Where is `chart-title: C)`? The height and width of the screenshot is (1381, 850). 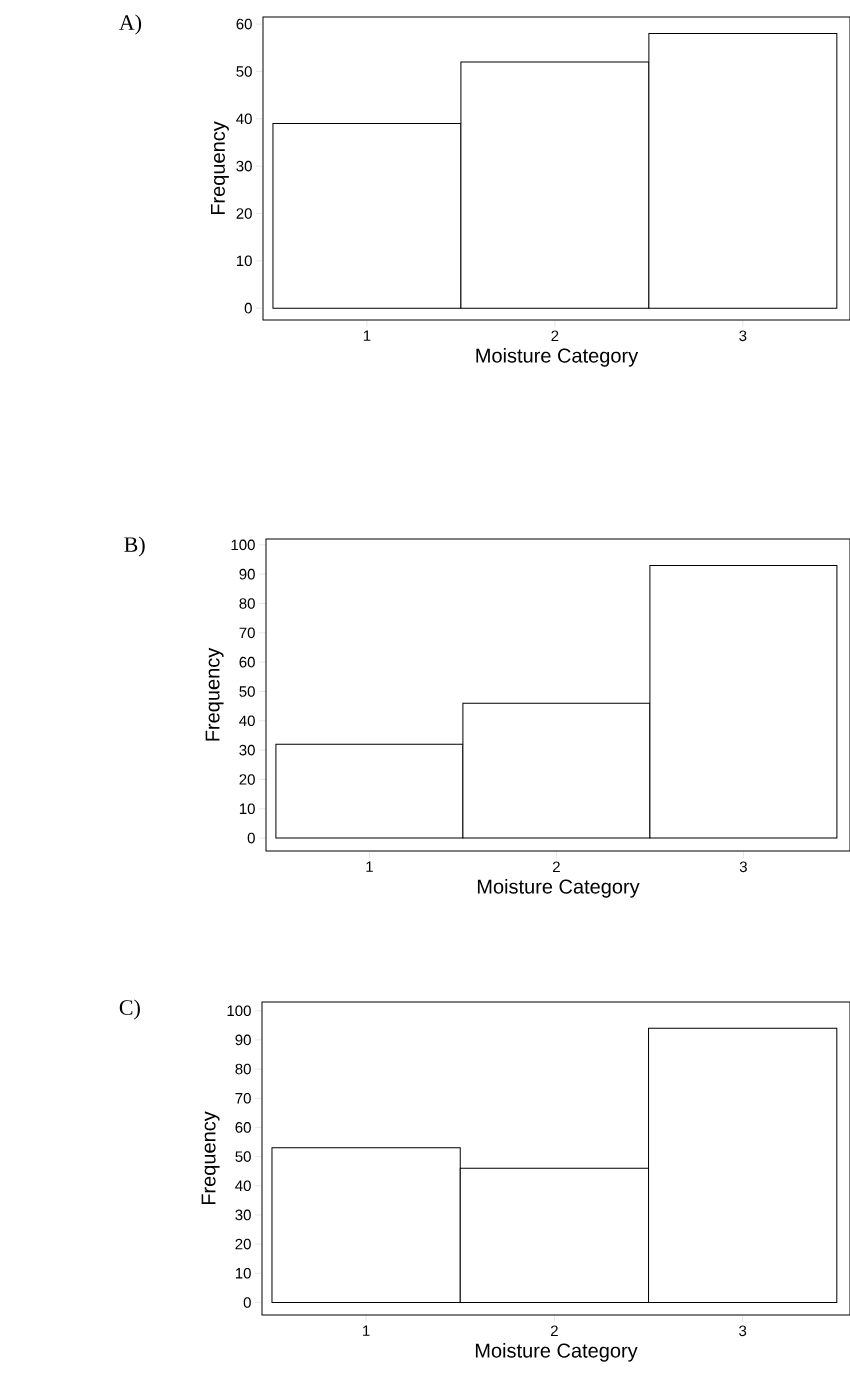
chart-title: C) is located at coordinates (129, 1009).